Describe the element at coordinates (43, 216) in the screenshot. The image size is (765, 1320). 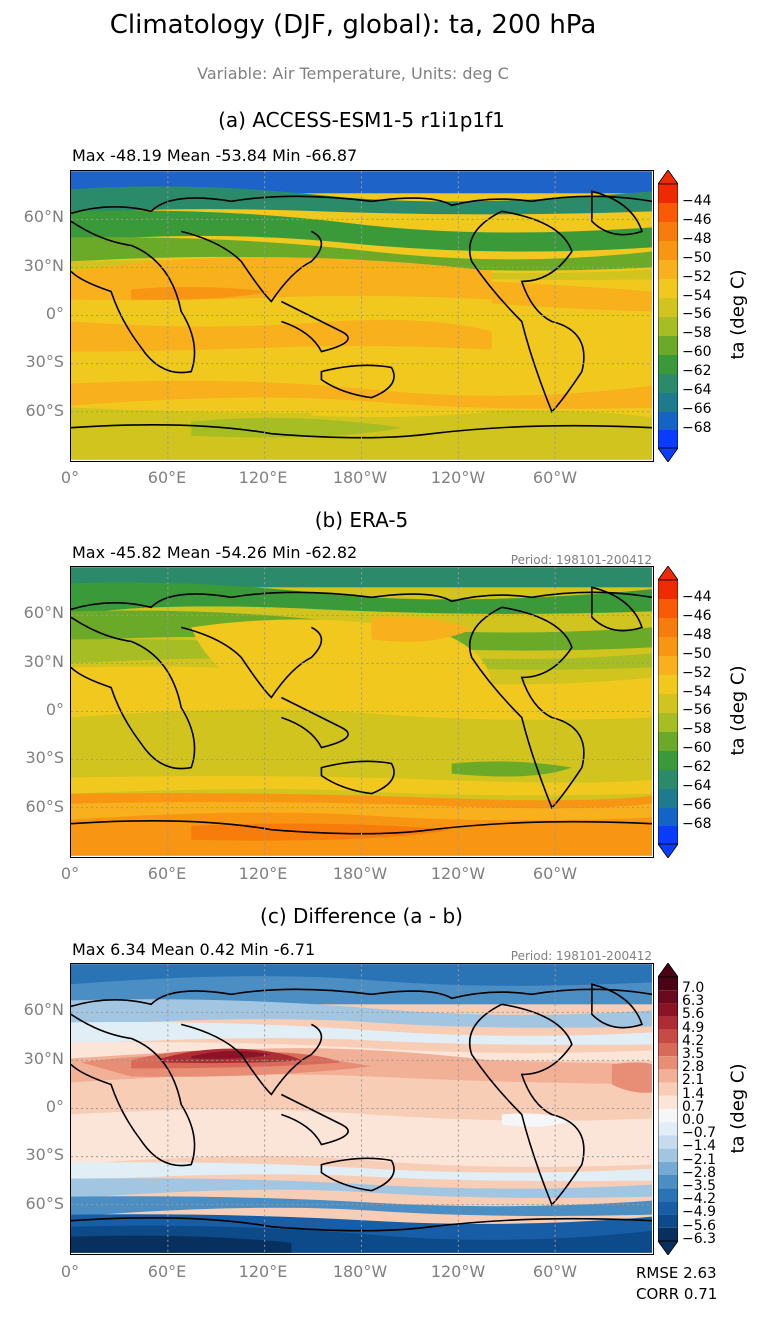
I see `panel-a-ytick: 60°N` at that location.